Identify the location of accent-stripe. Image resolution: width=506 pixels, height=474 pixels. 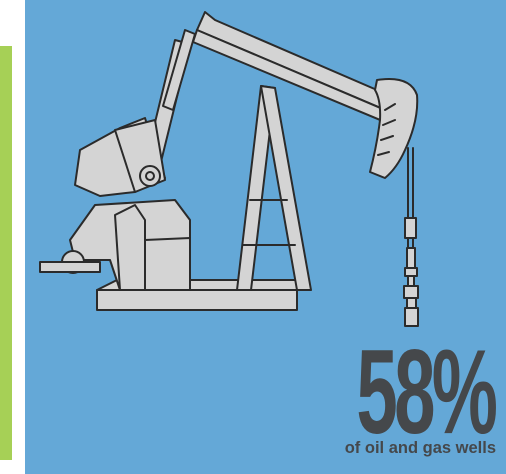
(6, 253).